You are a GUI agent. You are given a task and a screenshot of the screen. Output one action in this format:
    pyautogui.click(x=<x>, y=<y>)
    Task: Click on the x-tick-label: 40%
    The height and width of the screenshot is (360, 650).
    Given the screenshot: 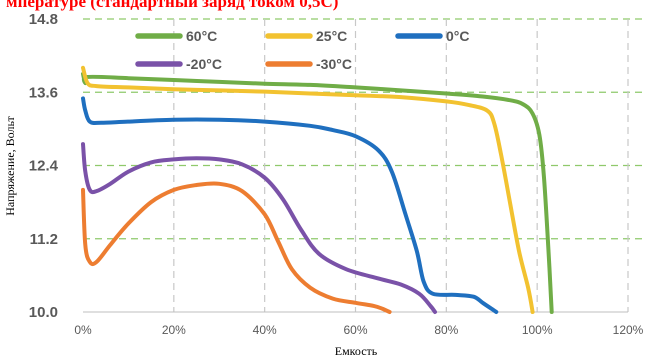 What is the action you would take?
    pyautogui.click(x=265, y=330)
    